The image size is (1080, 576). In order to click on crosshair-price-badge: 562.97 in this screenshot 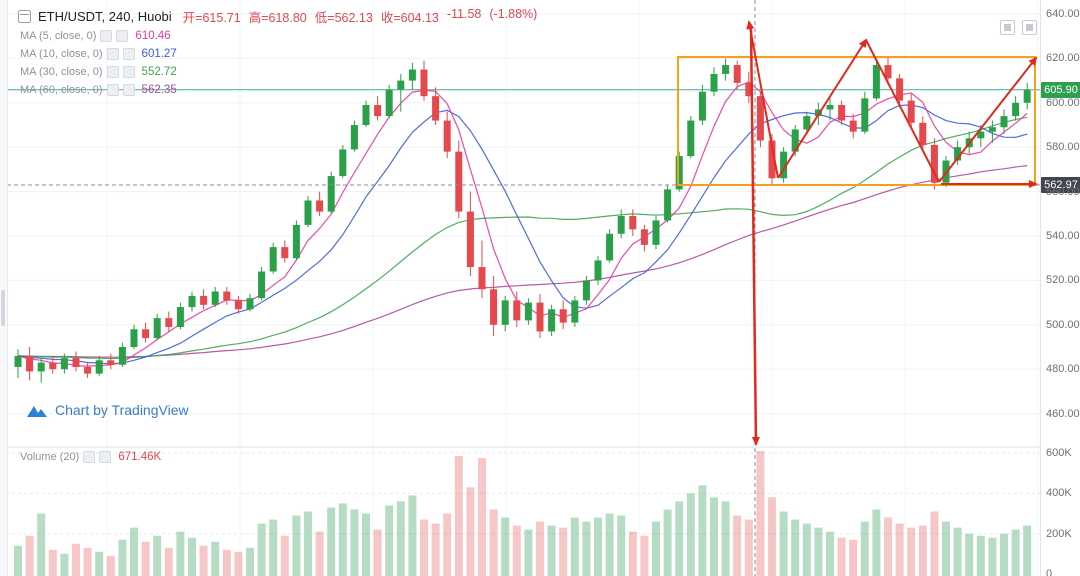, I will do `click(1060, 185)`.